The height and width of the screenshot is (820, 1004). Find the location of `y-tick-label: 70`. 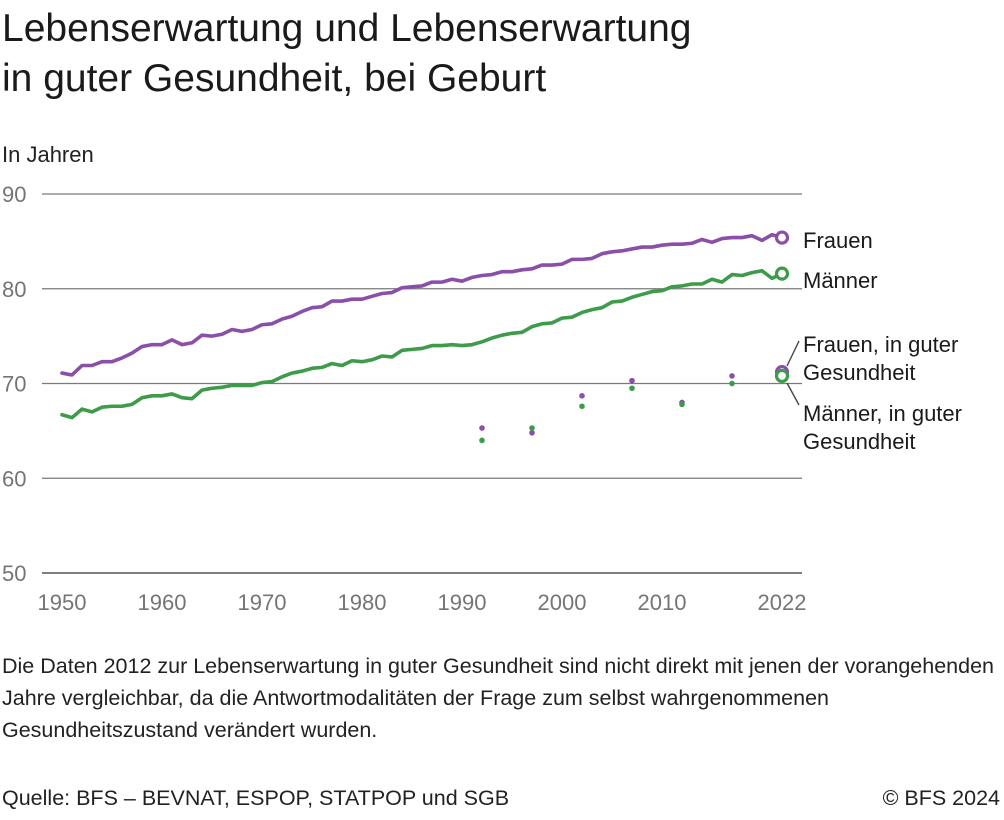

y-tick-label: 70 is located at coordinates (14, 384).